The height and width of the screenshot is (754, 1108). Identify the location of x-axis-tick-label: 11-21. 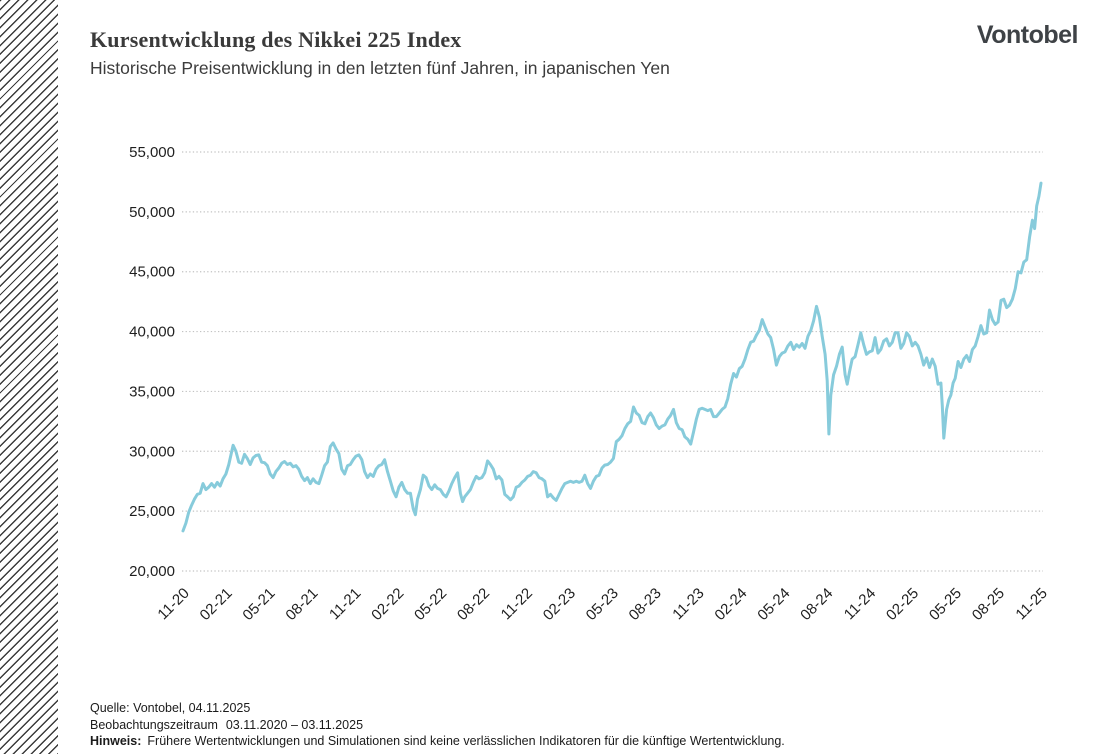
(345, 604).